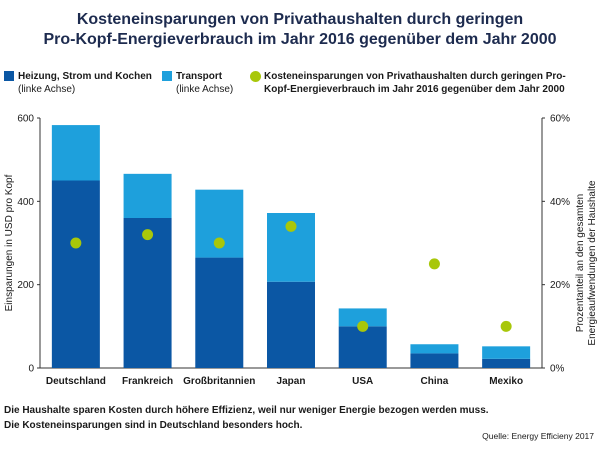 The image size is (600, 453). What do you see at coordinates (205, 89) in the screenshot?
I see `legend-transport-sub: (linke Achse)` at bounding box center [205, 89].